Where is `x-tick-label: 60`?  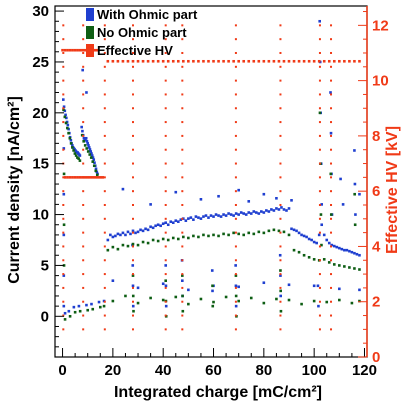 x-tick-label: 60 is located at coordinates (213, 370).